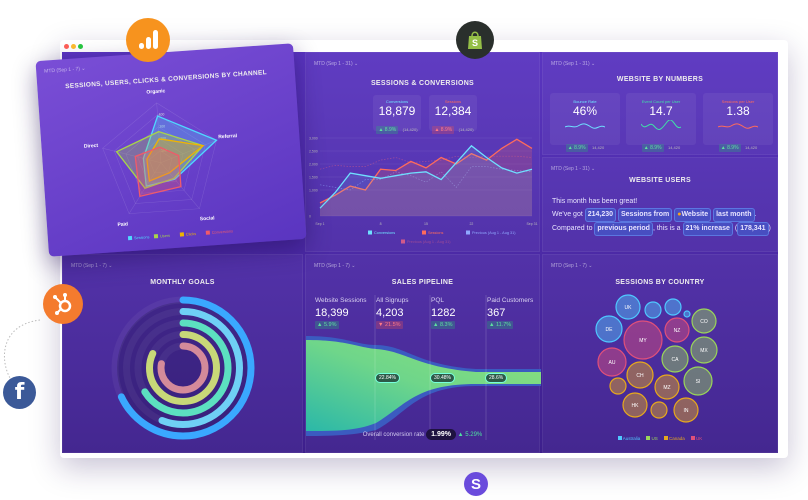  I want to click on bubble-label: NZ, so click(677, 331).